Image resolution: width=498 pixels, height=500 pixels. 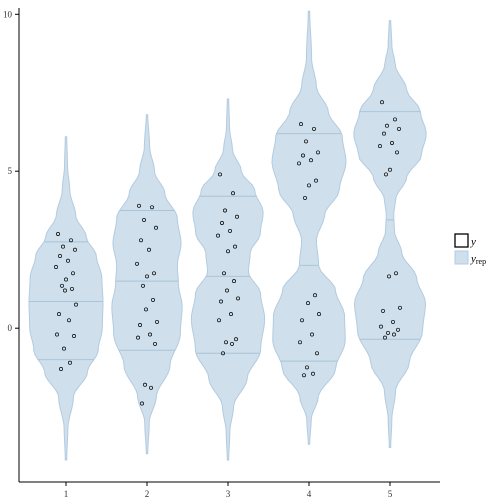 I want to click on legend-key-yrep, so click(x=461, y=257).